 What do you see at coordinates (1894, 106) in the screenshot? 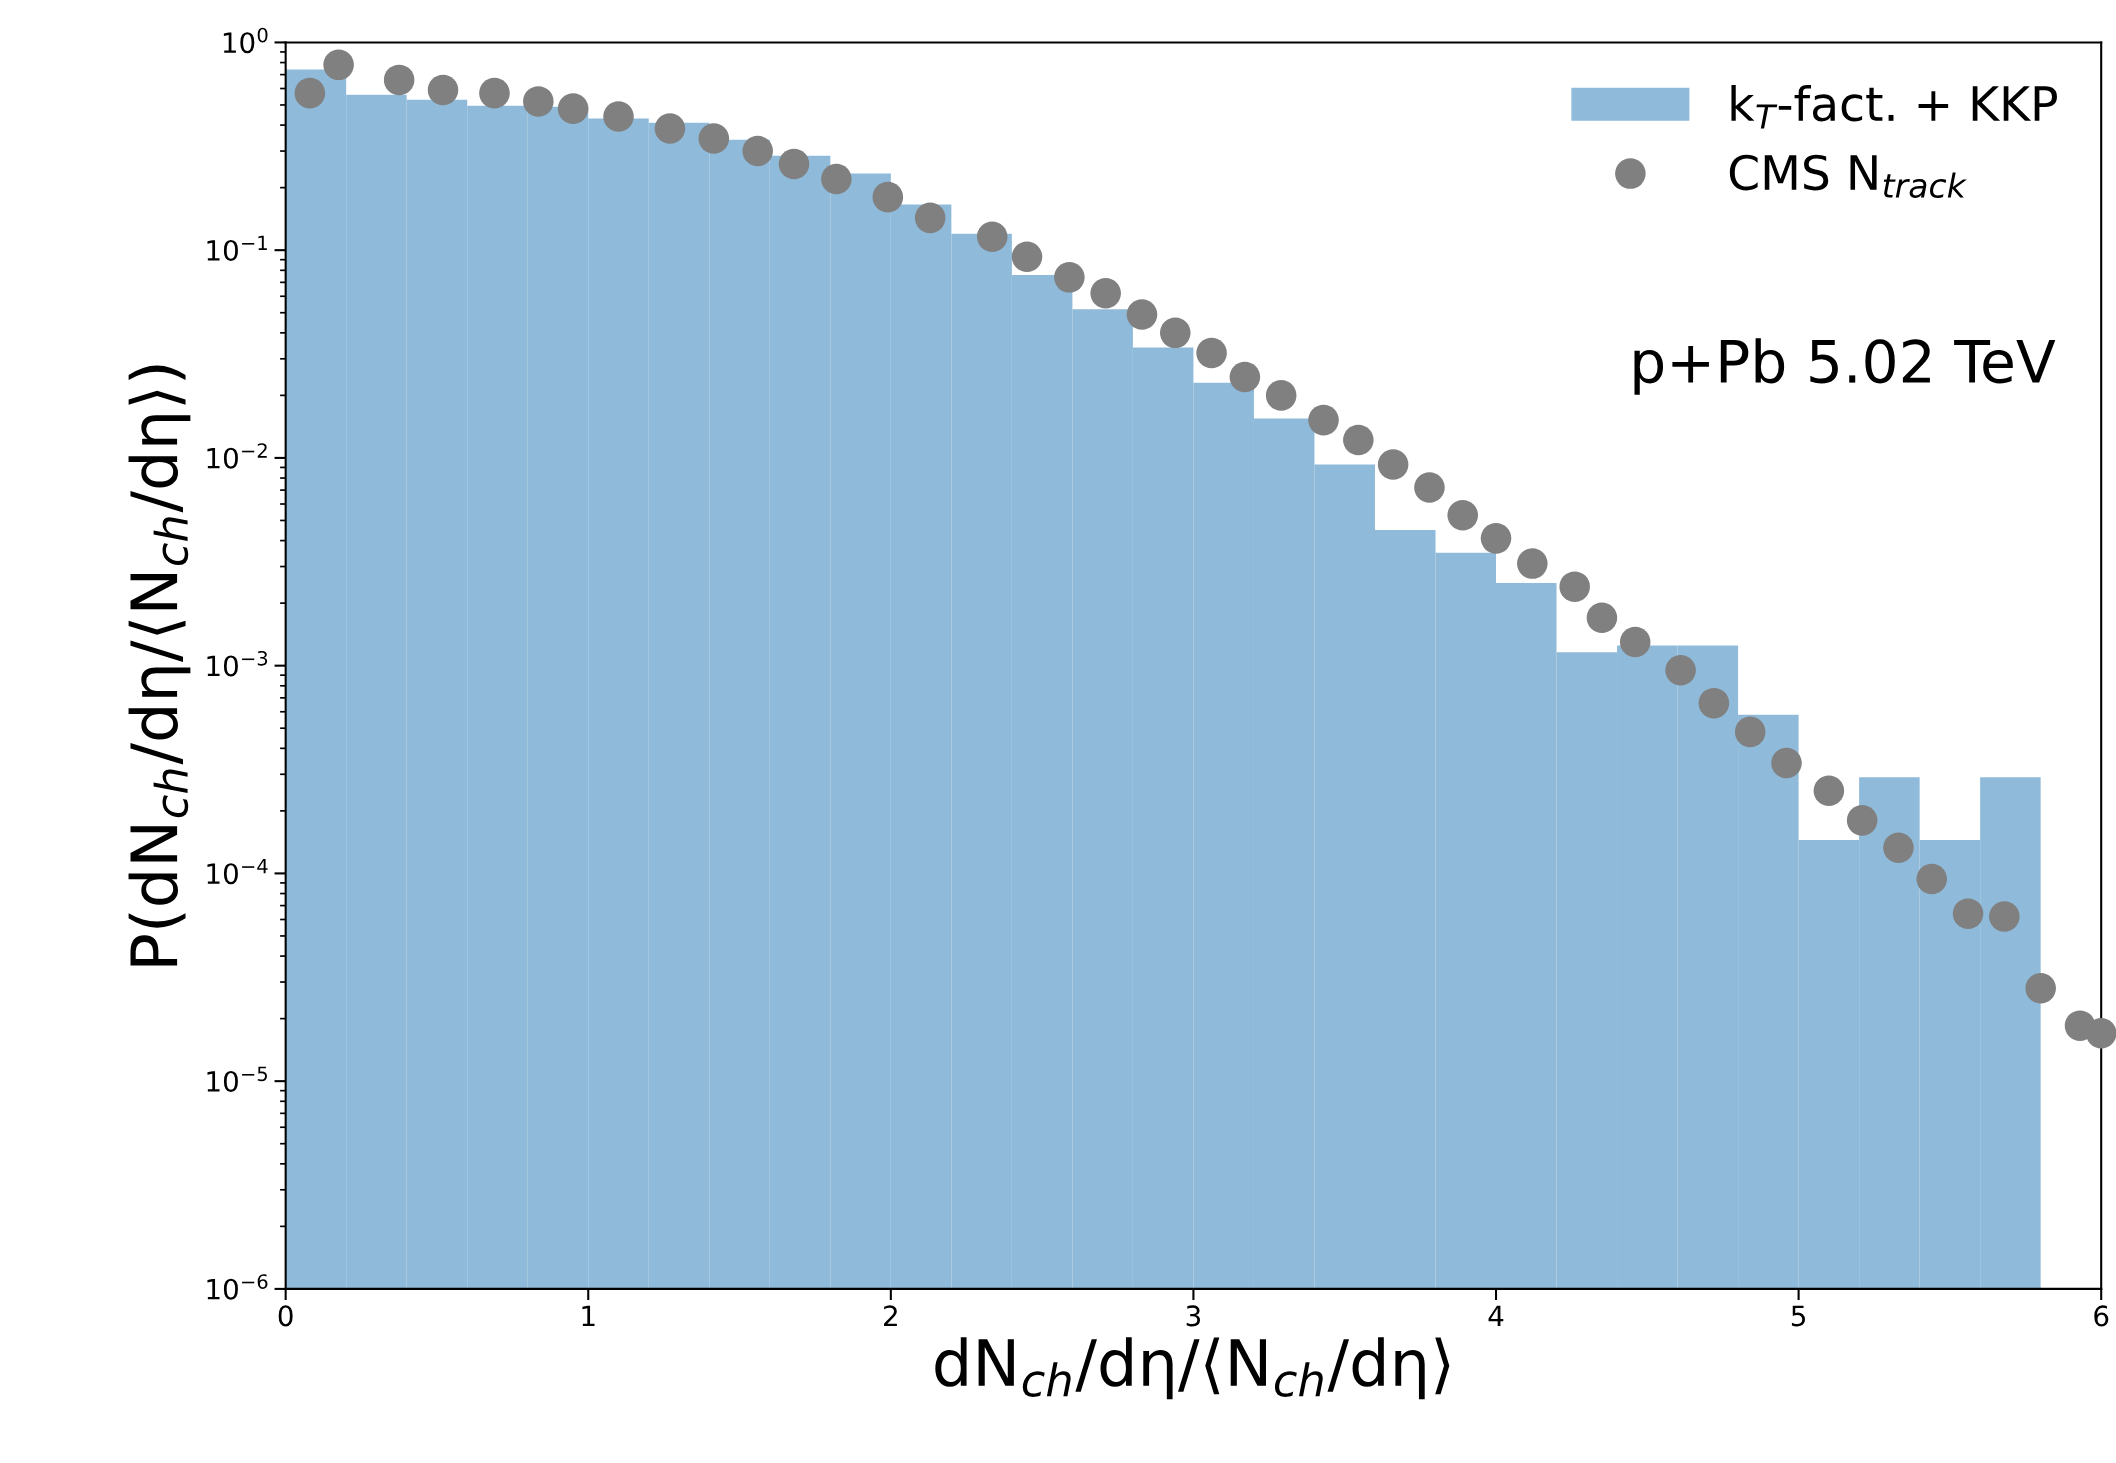
I see `legend-label: k$_{T}$-fact. + KKP` at bounding box center [1894, 106].